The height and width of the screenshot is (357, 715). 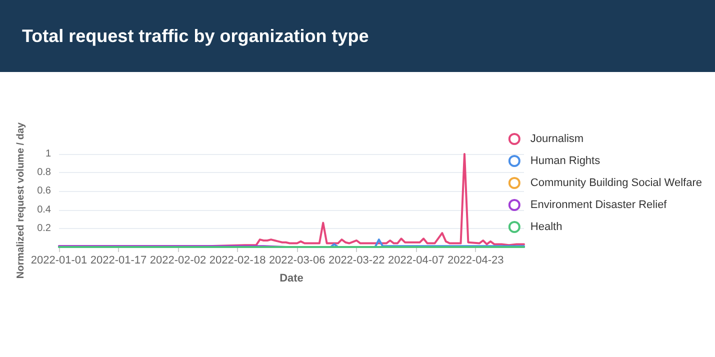 What do you see at coordinates (195, 36) in the screenshot?
I see `chart-title: Total request traffic by organization type` at bounding box center [195, 36].